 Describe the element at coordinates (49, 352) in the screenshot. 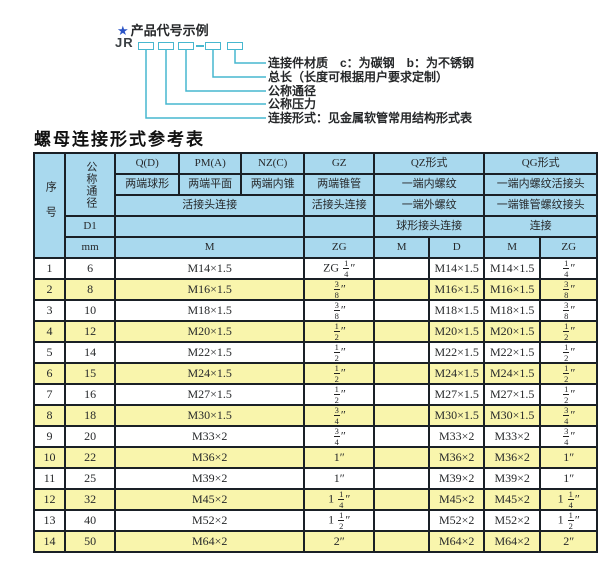

I see `cell: 5` at that location.